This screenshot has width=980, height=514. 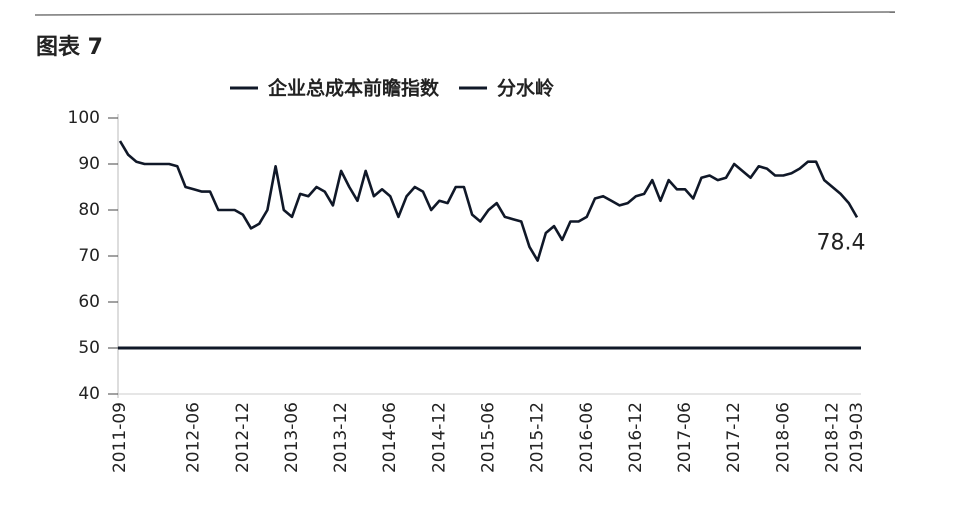 I want to click on legend-label: 分水岭, so click(x=525, y=88).